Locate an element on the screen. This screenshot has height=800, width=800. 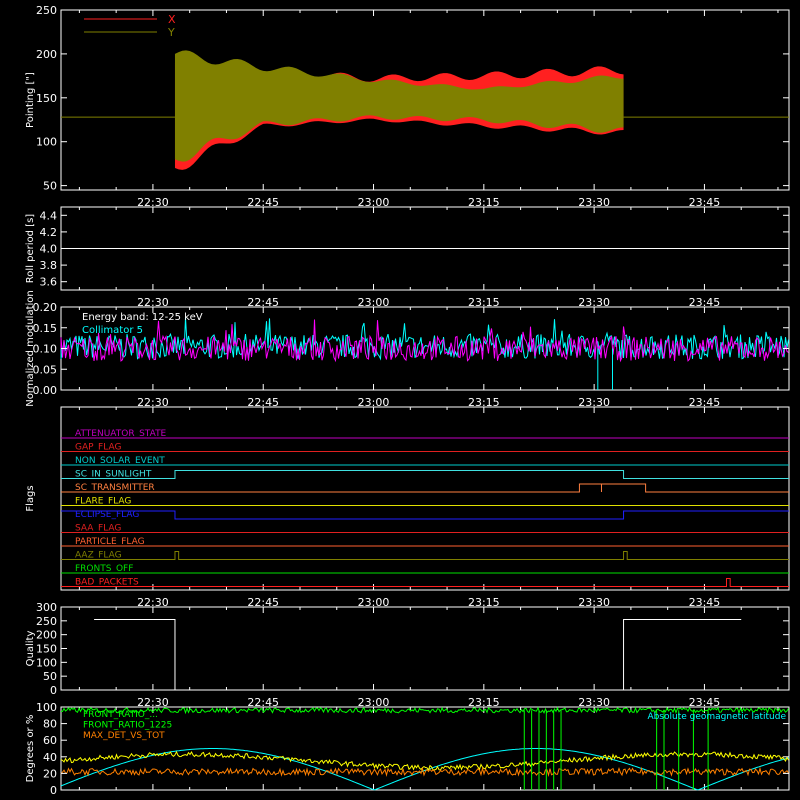
y-tick-label: 3.6 is located at coordinates (49, 282).